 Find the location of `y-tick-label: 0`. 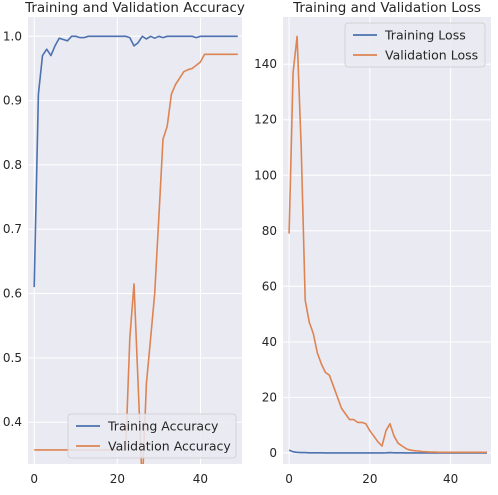

y-tick-label: 0 is located at coordinates (273, 453).